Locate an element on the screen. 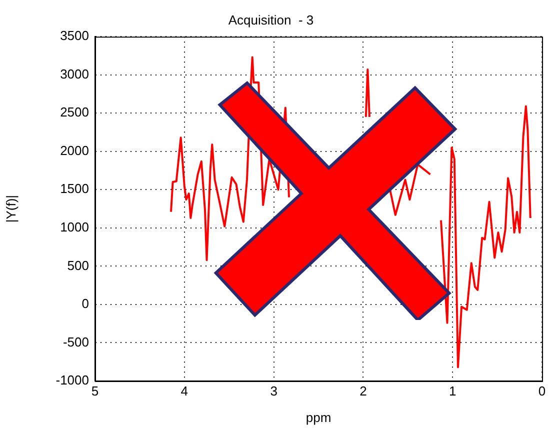  x-tick-label: 0 is located at coordinates (542, 390).